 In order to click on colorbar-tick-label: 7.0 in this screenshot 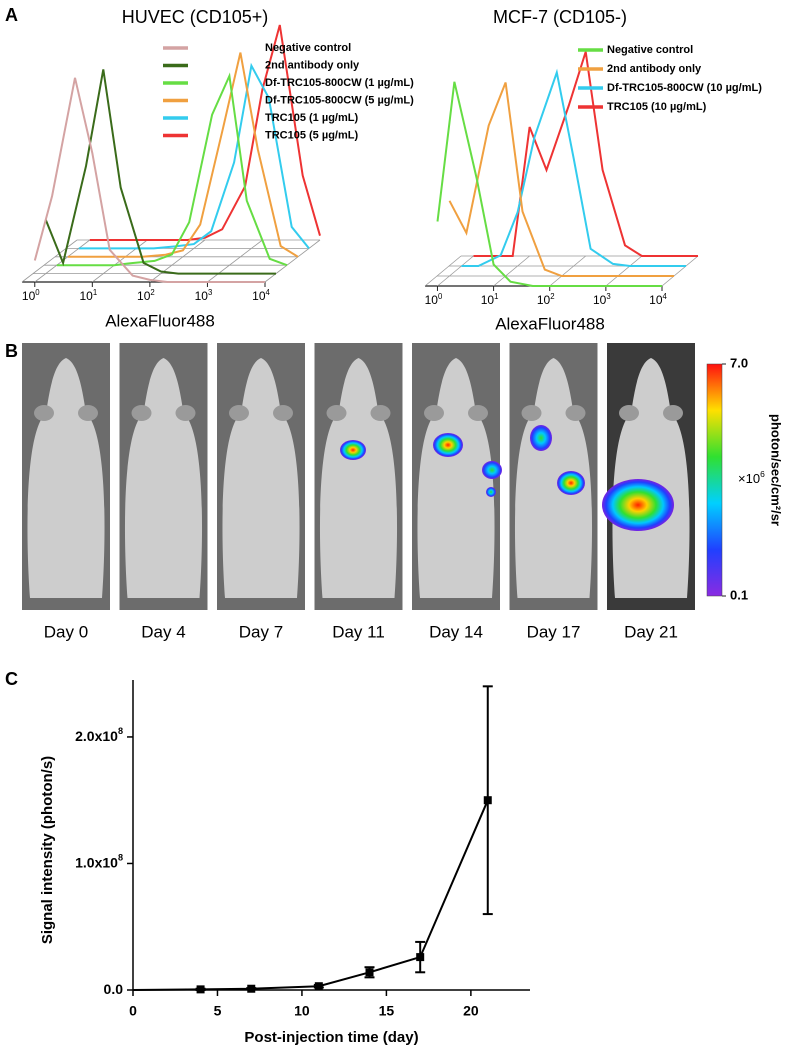, I will do `click(739, 362)`.